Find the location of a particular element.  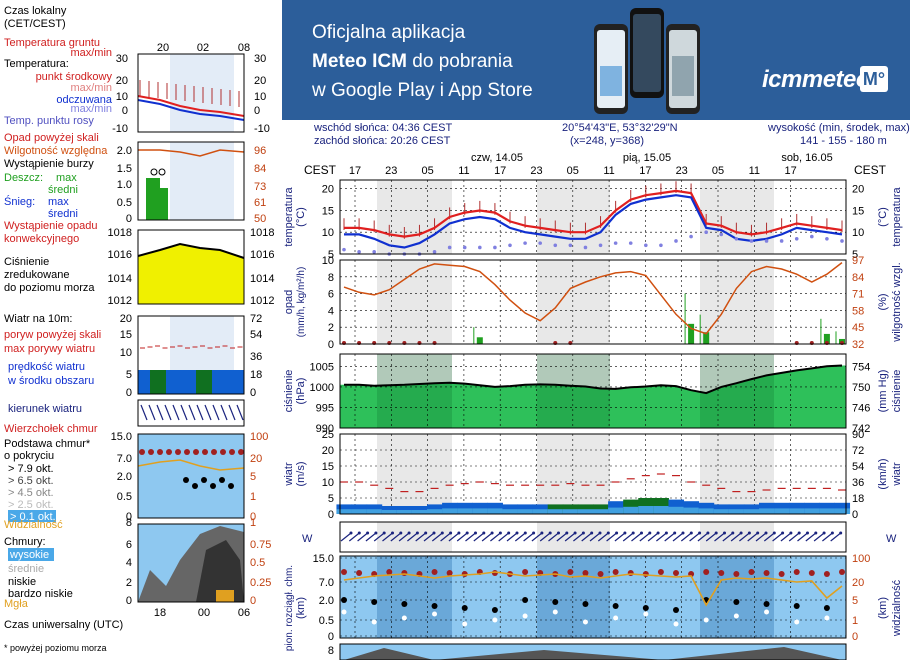

legend-utc-hour: 00 is located at coordinates (204, 613).